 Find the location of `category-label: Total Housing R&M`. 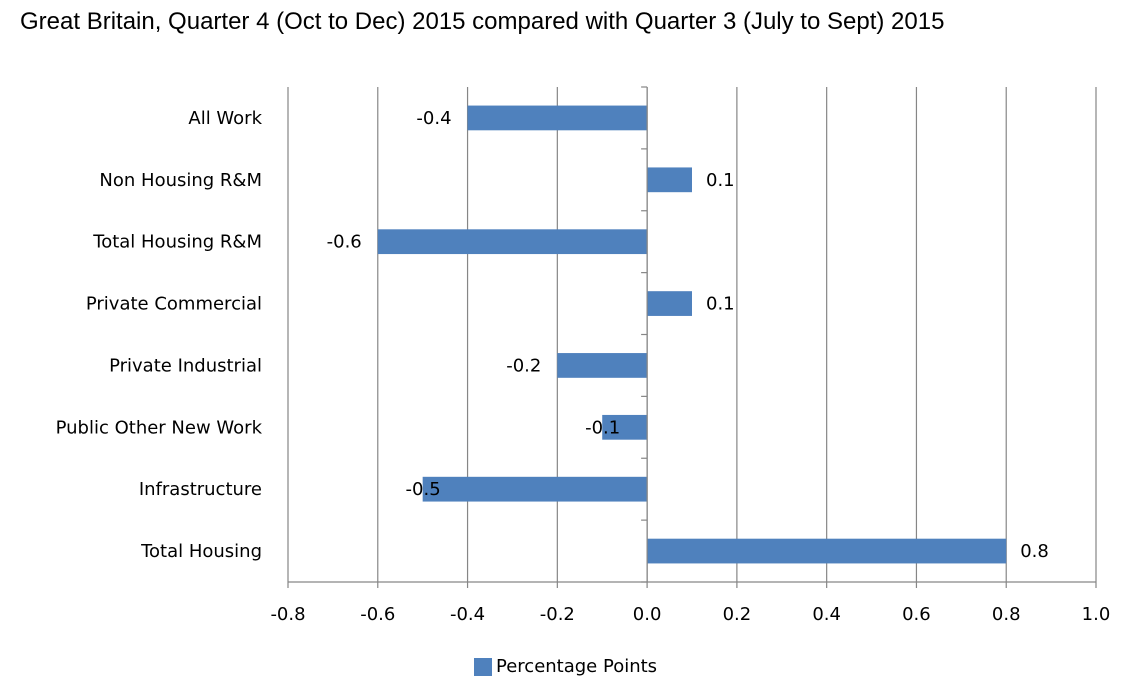

category-label: Total Housing R&M is located at coordinates (177, 242).